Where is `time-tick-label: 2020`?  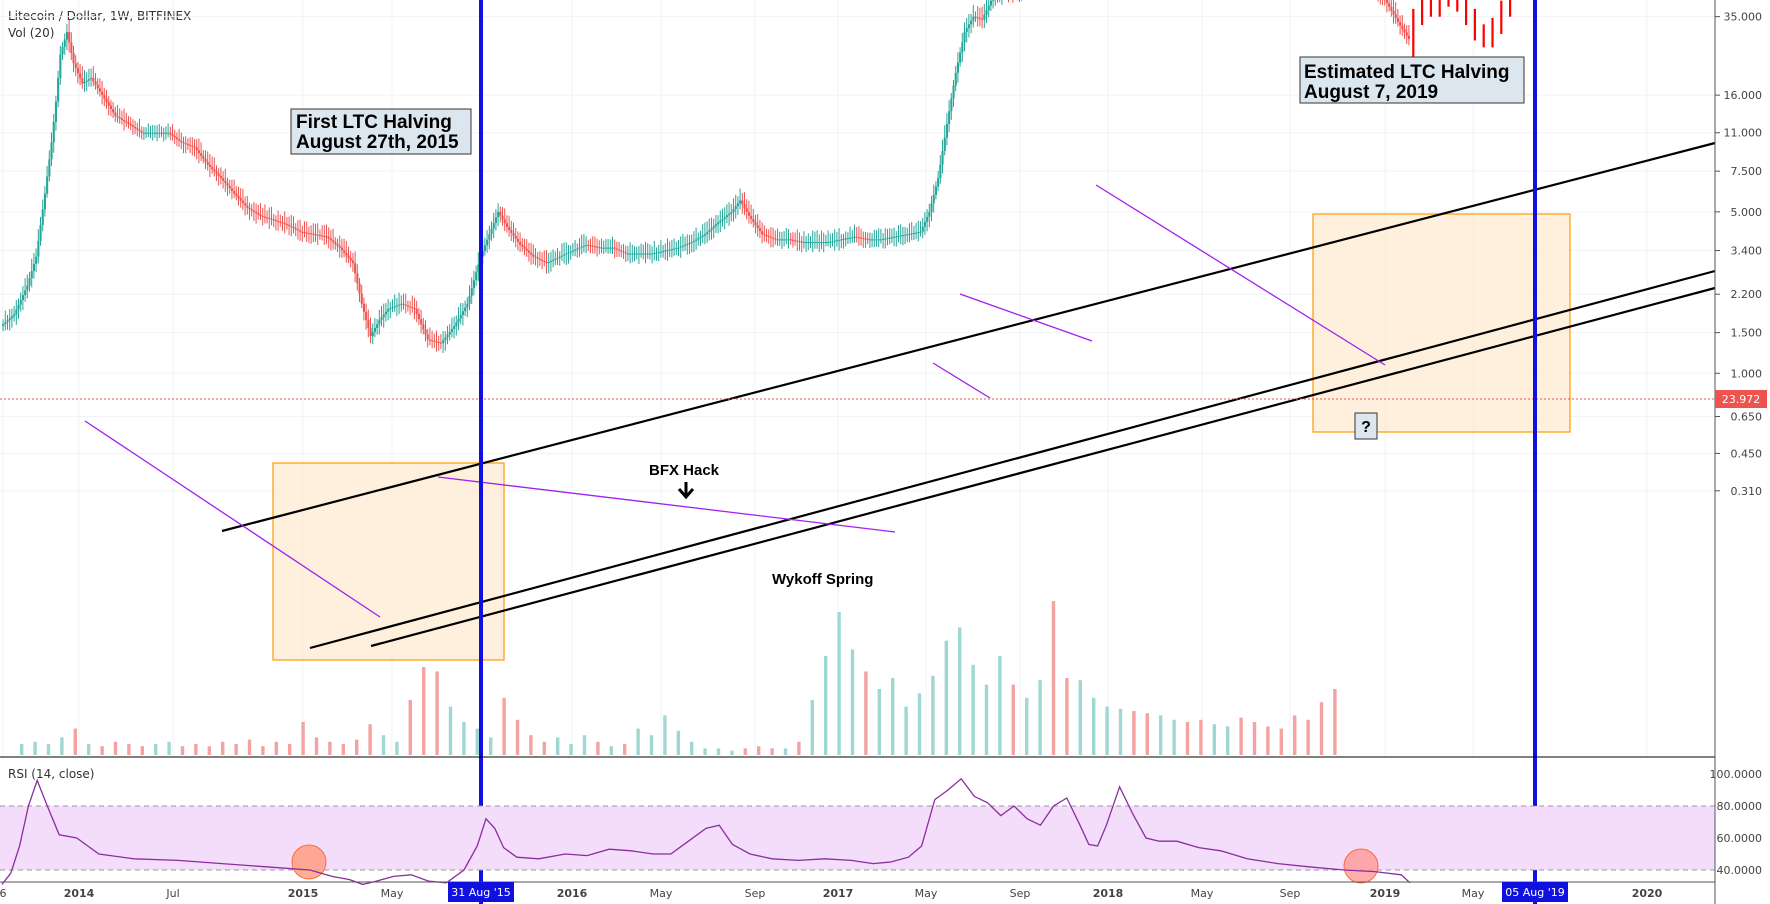 time-tick-label: 2020 is located at coordinates (1647, 893).